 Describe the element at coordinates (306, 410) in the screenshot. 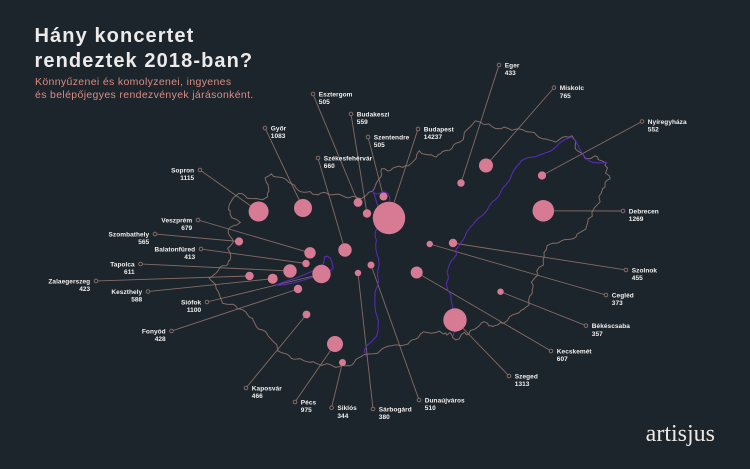

I see `svg-text: 975` at that location.